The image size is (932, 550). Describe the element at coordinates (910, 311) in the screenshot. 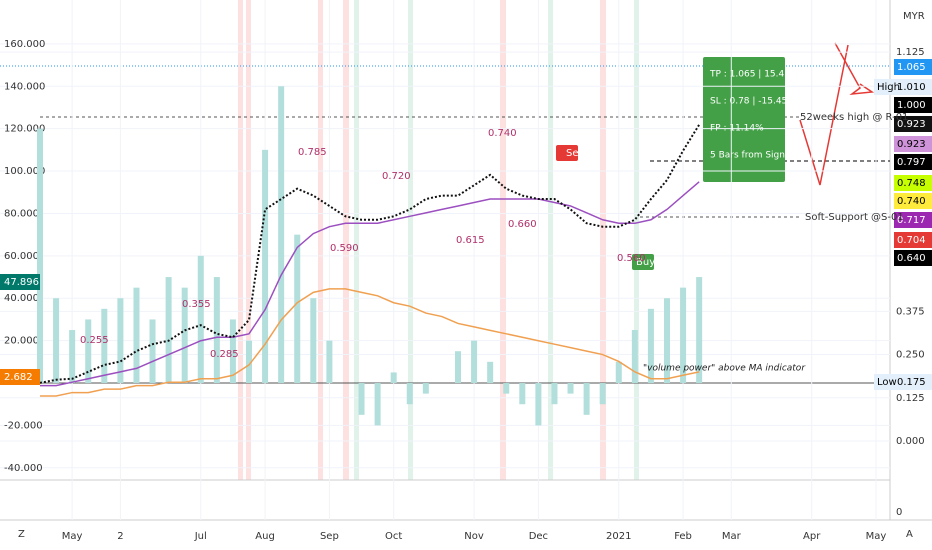

I see `y-tick-label: 0.375` at that location.